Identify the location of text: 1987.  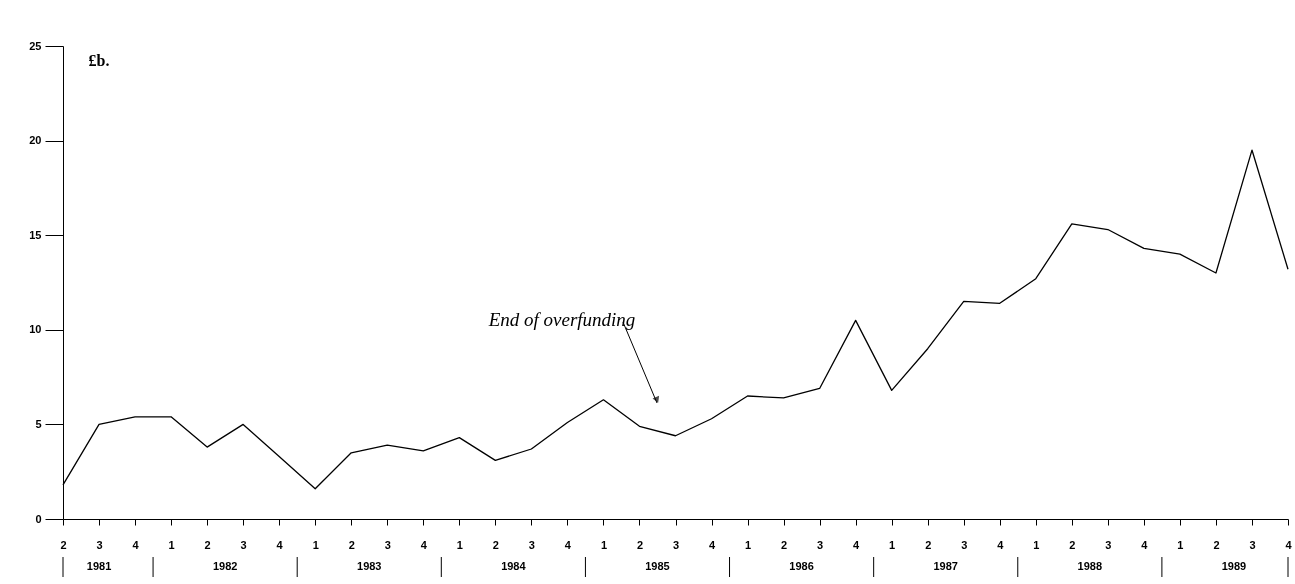
(945, 566).